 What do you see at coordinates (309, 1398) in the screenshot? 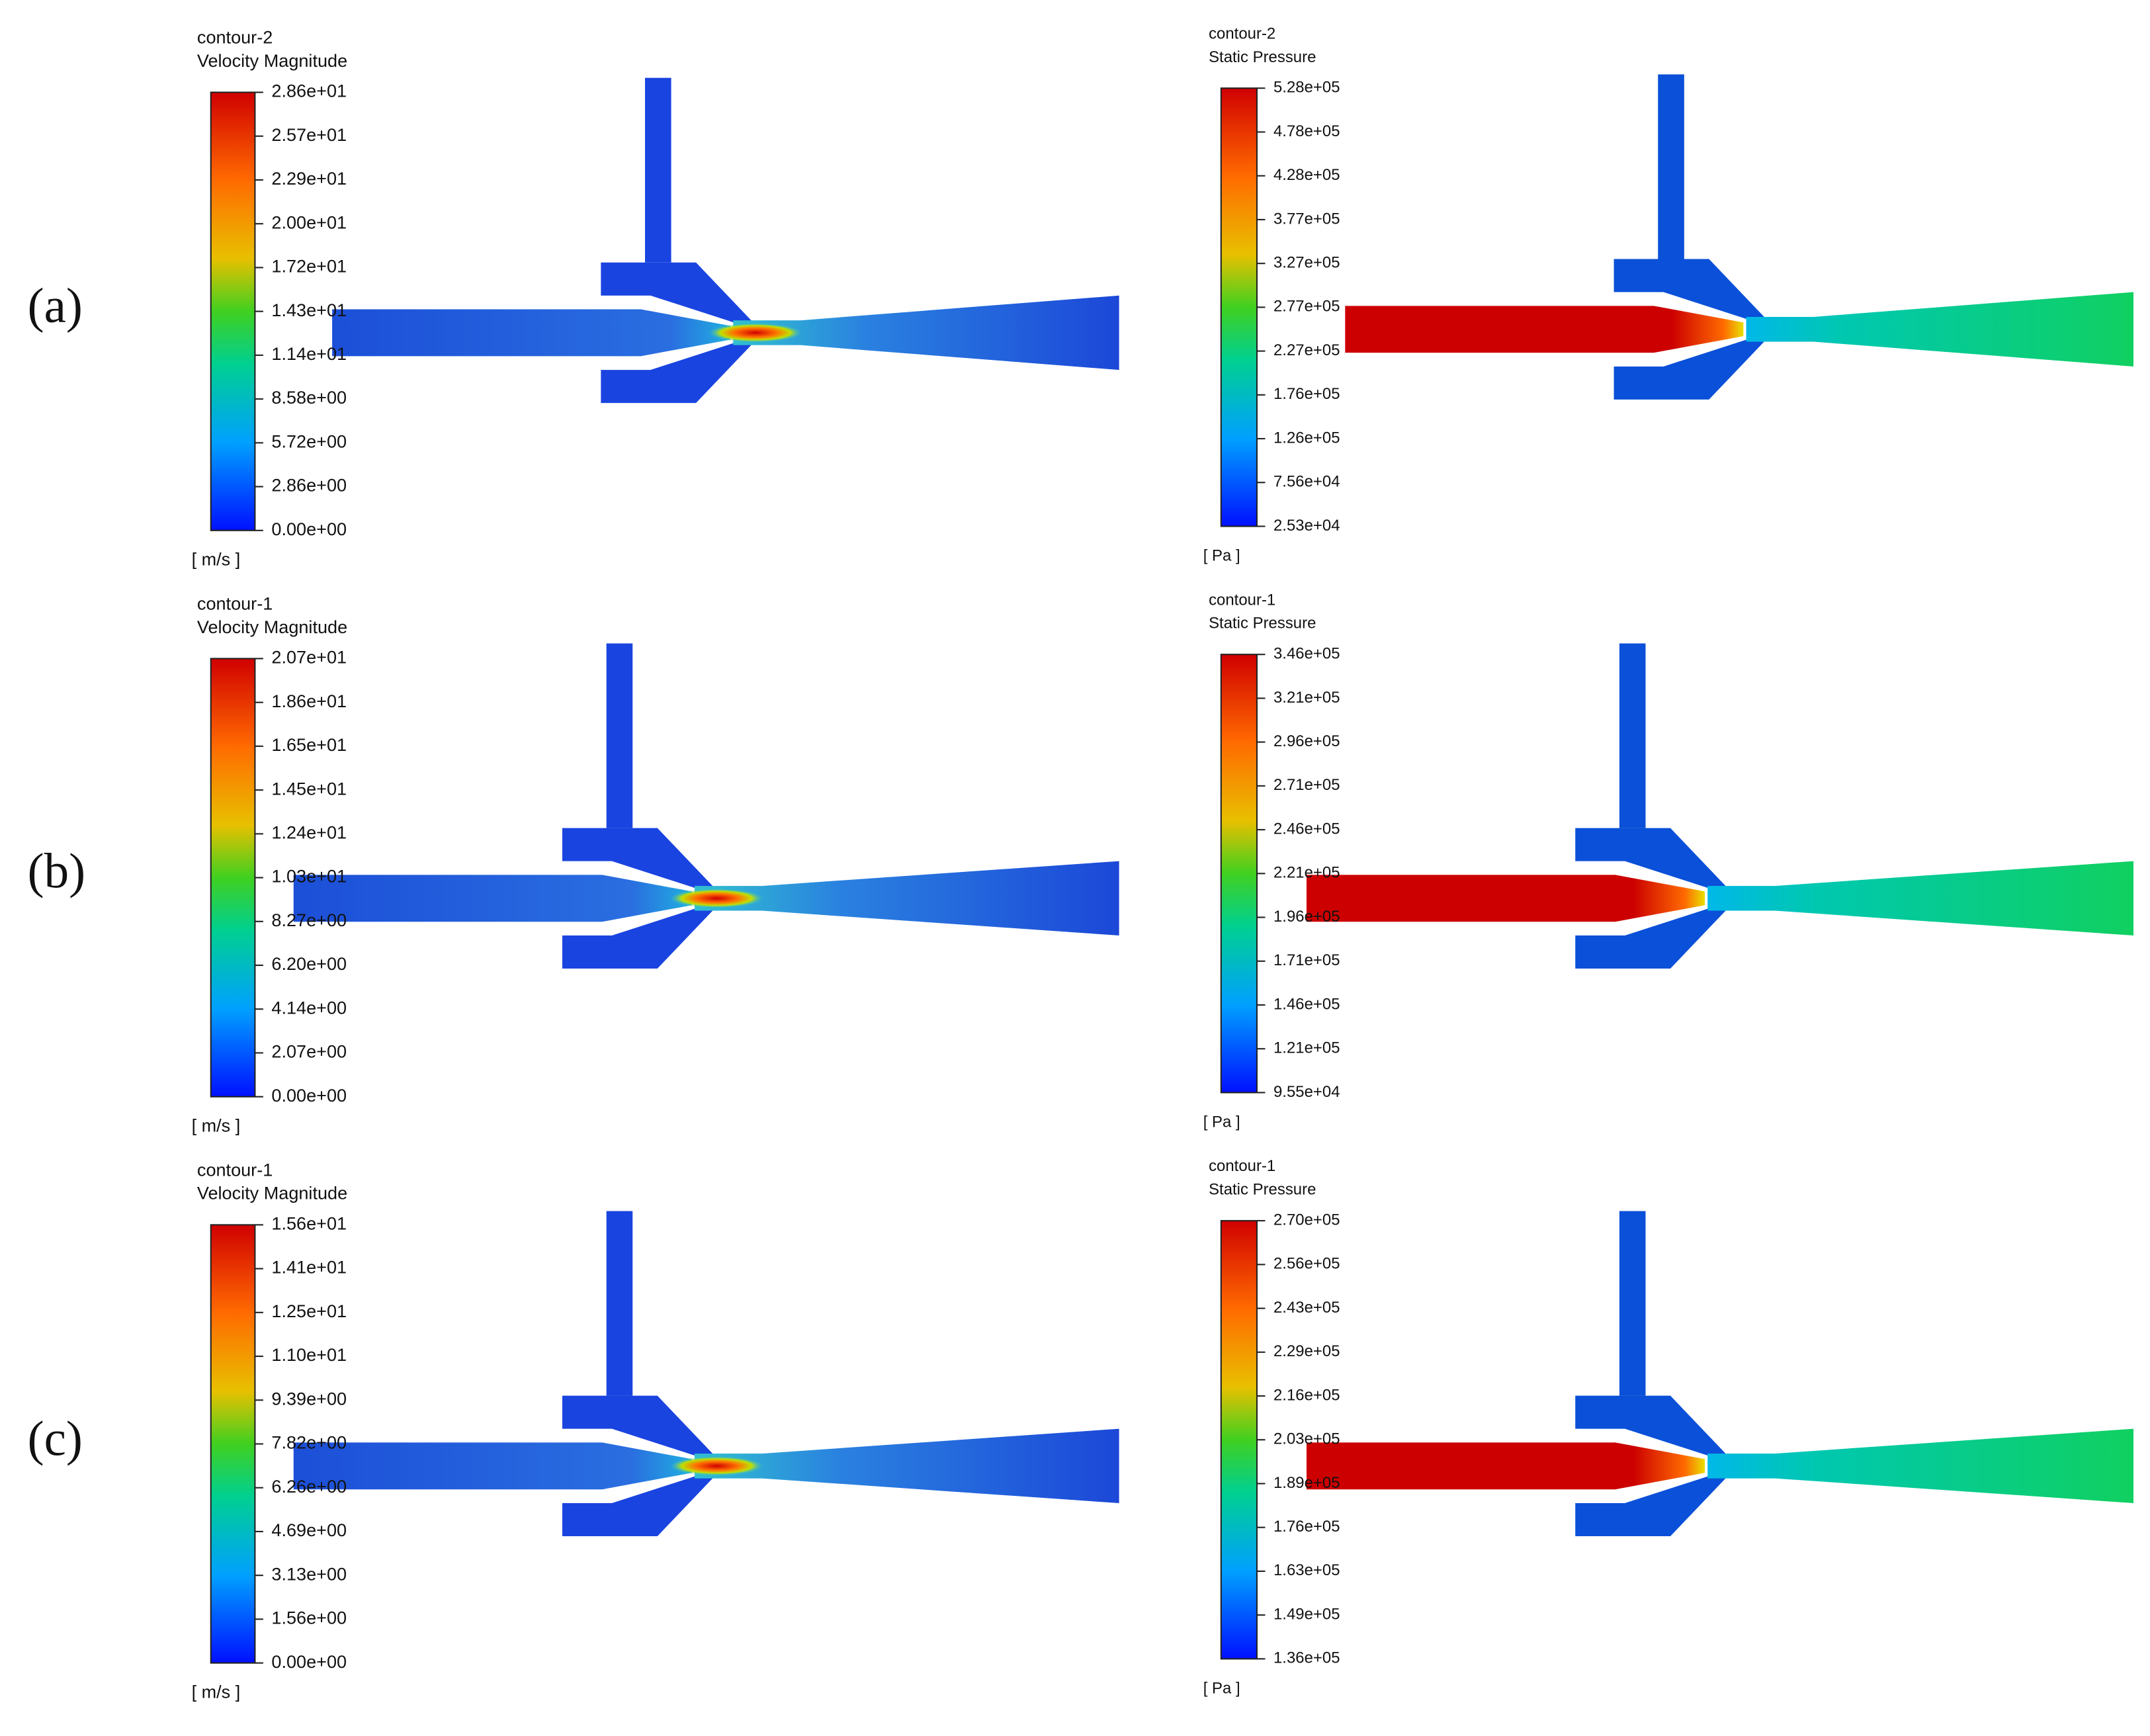
I see `tick-label: 9.39e+00` at bounding box center [309, 1398].